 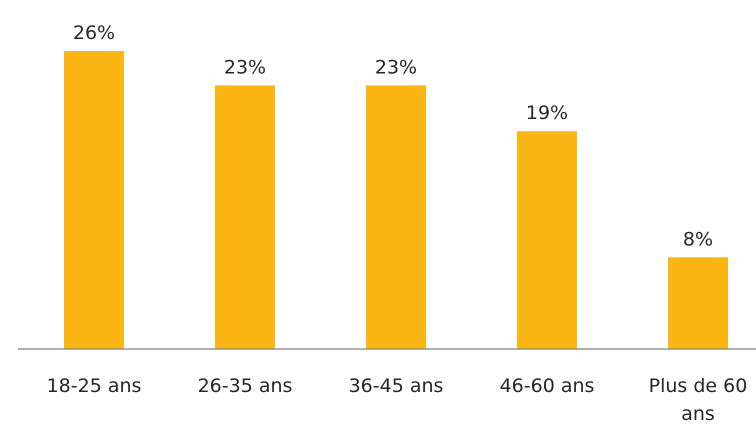 I want to click on x-tick-label-3: 36-45 ans, so click(x=396, y=386).